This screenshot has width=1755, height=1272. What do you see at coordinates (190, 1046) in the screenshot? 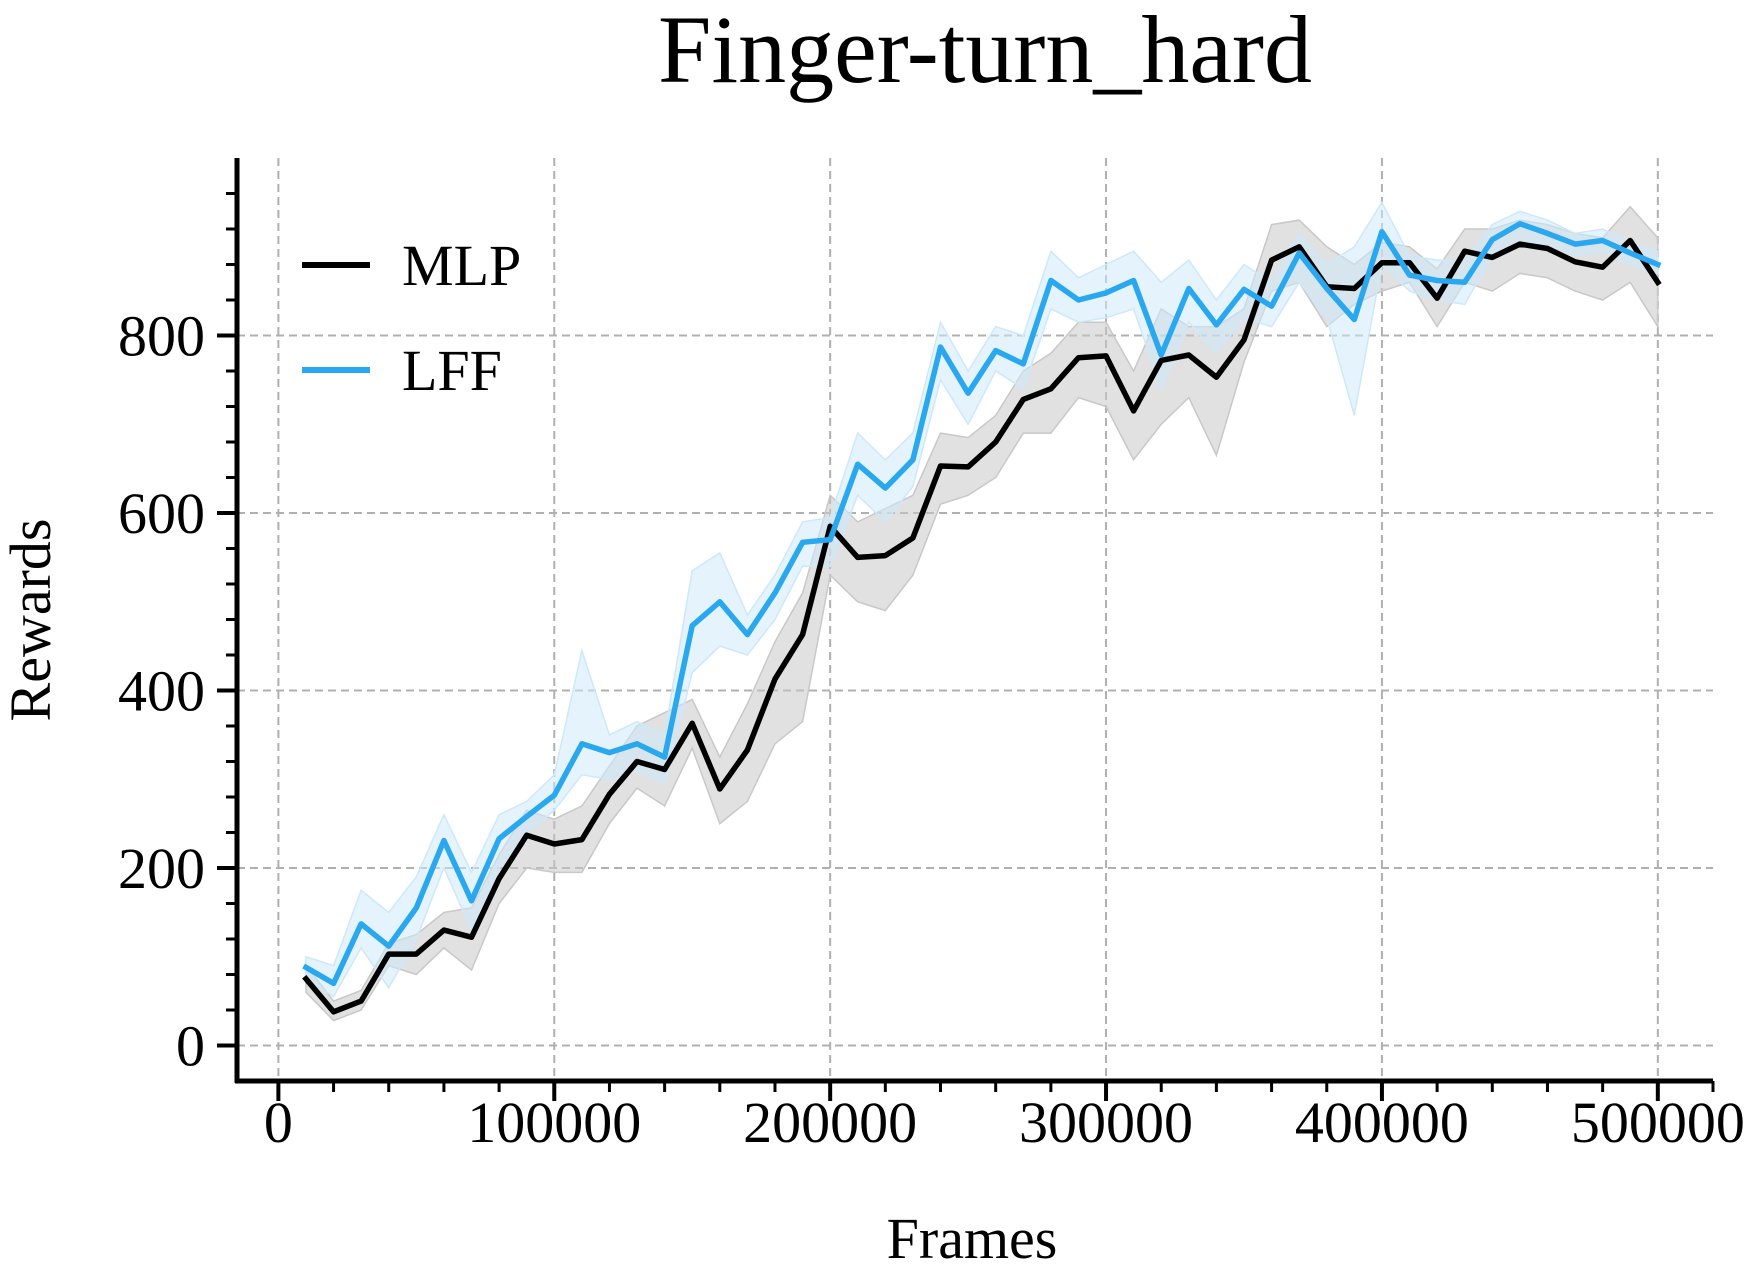
I see `y-tick-label: 0` at bounding box center [190, 1046].